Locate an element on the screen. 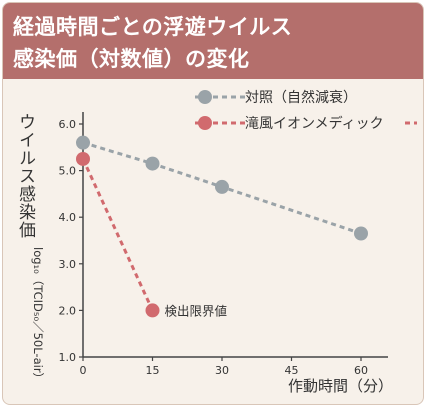 This screenshot has width=426, height=407. y-tick-label: 5.0 is located at coordinates (68, 171).